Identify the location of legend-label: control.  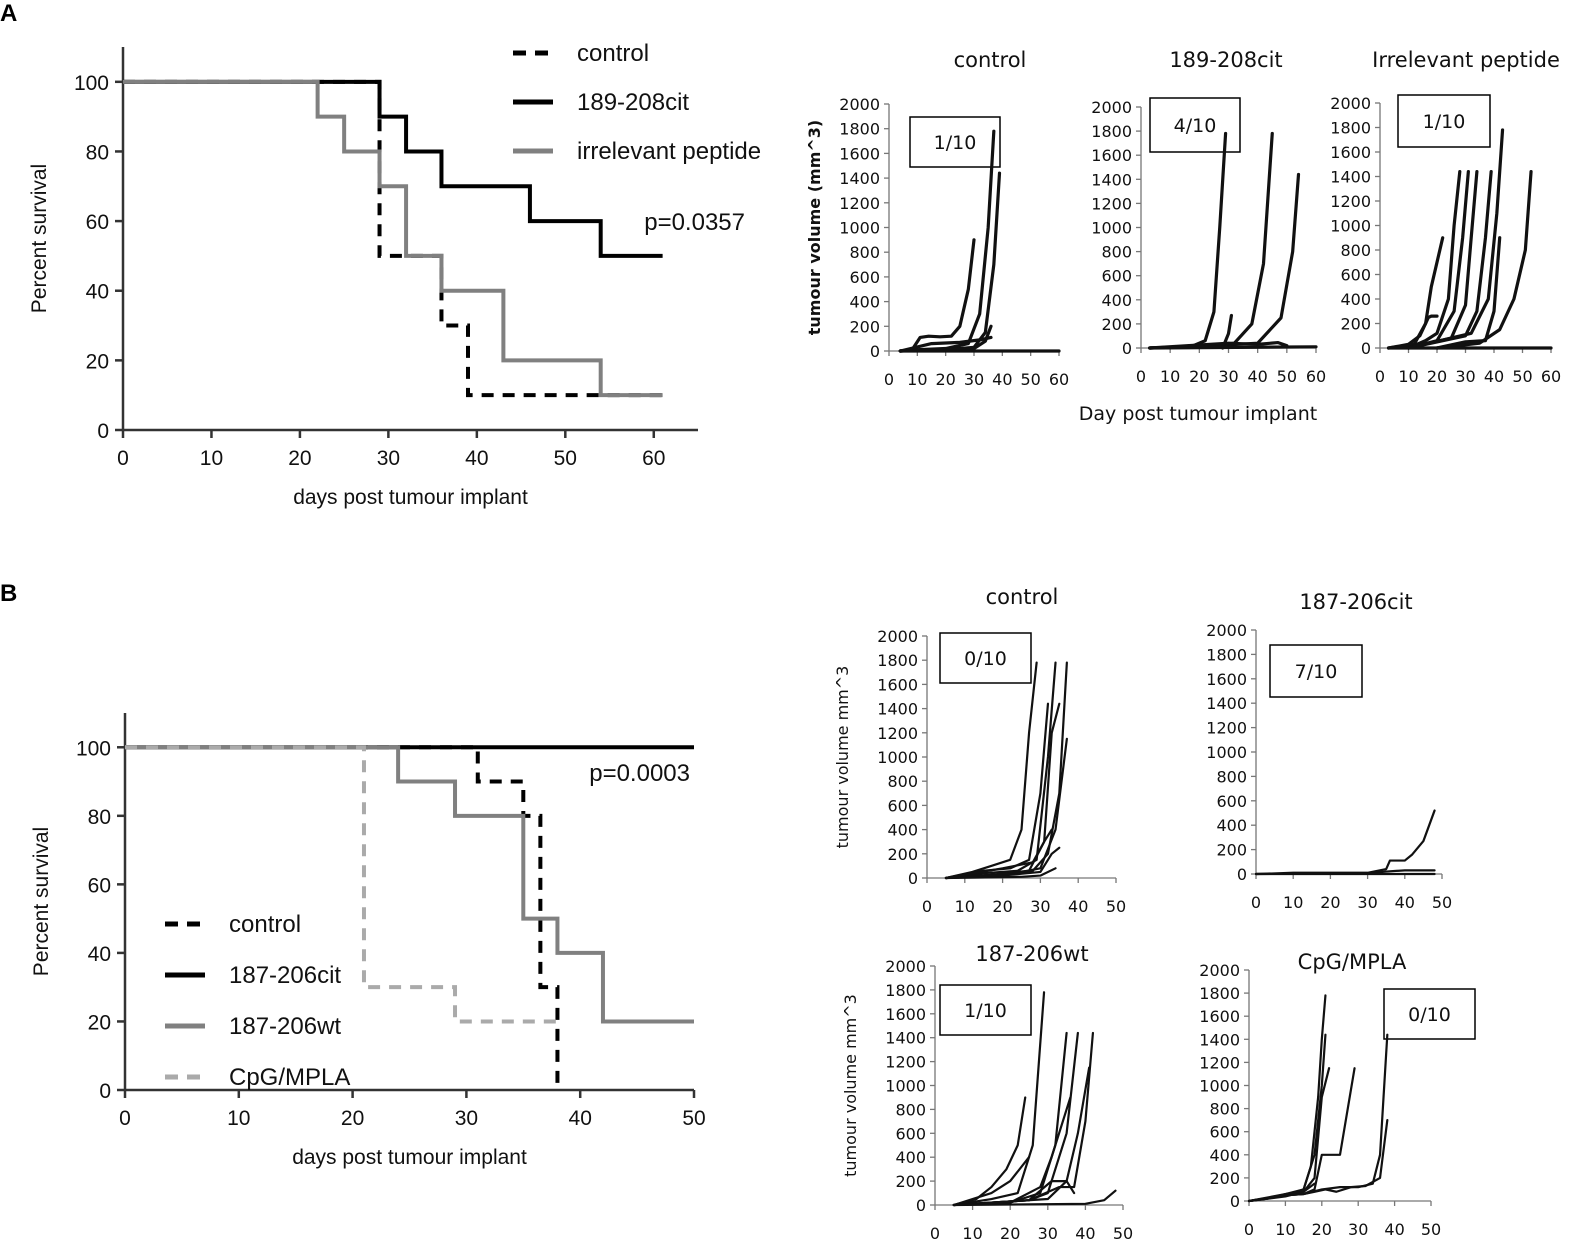
(613, 53).